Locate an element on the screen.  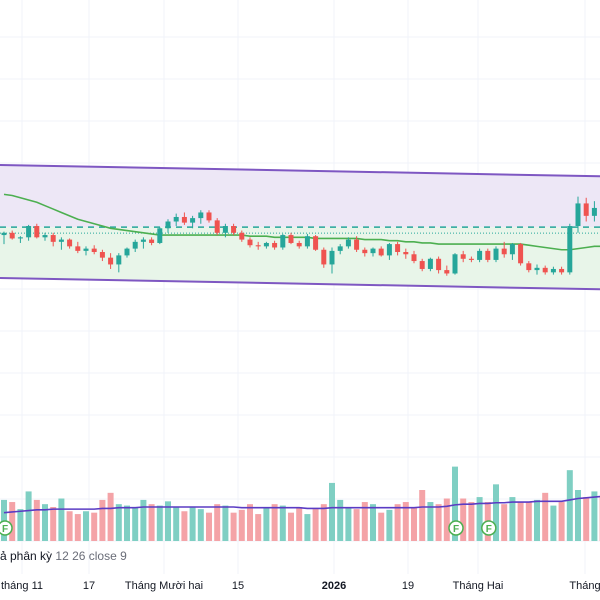
volume-moving-average is located at coordinates (301, 504).